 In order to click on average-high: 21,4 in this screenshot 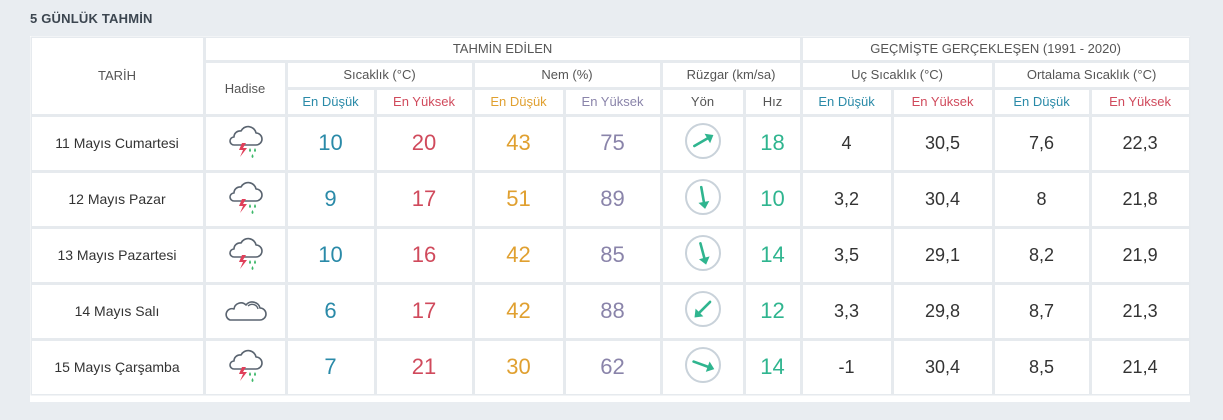, I will do `click(1140, 367)`.